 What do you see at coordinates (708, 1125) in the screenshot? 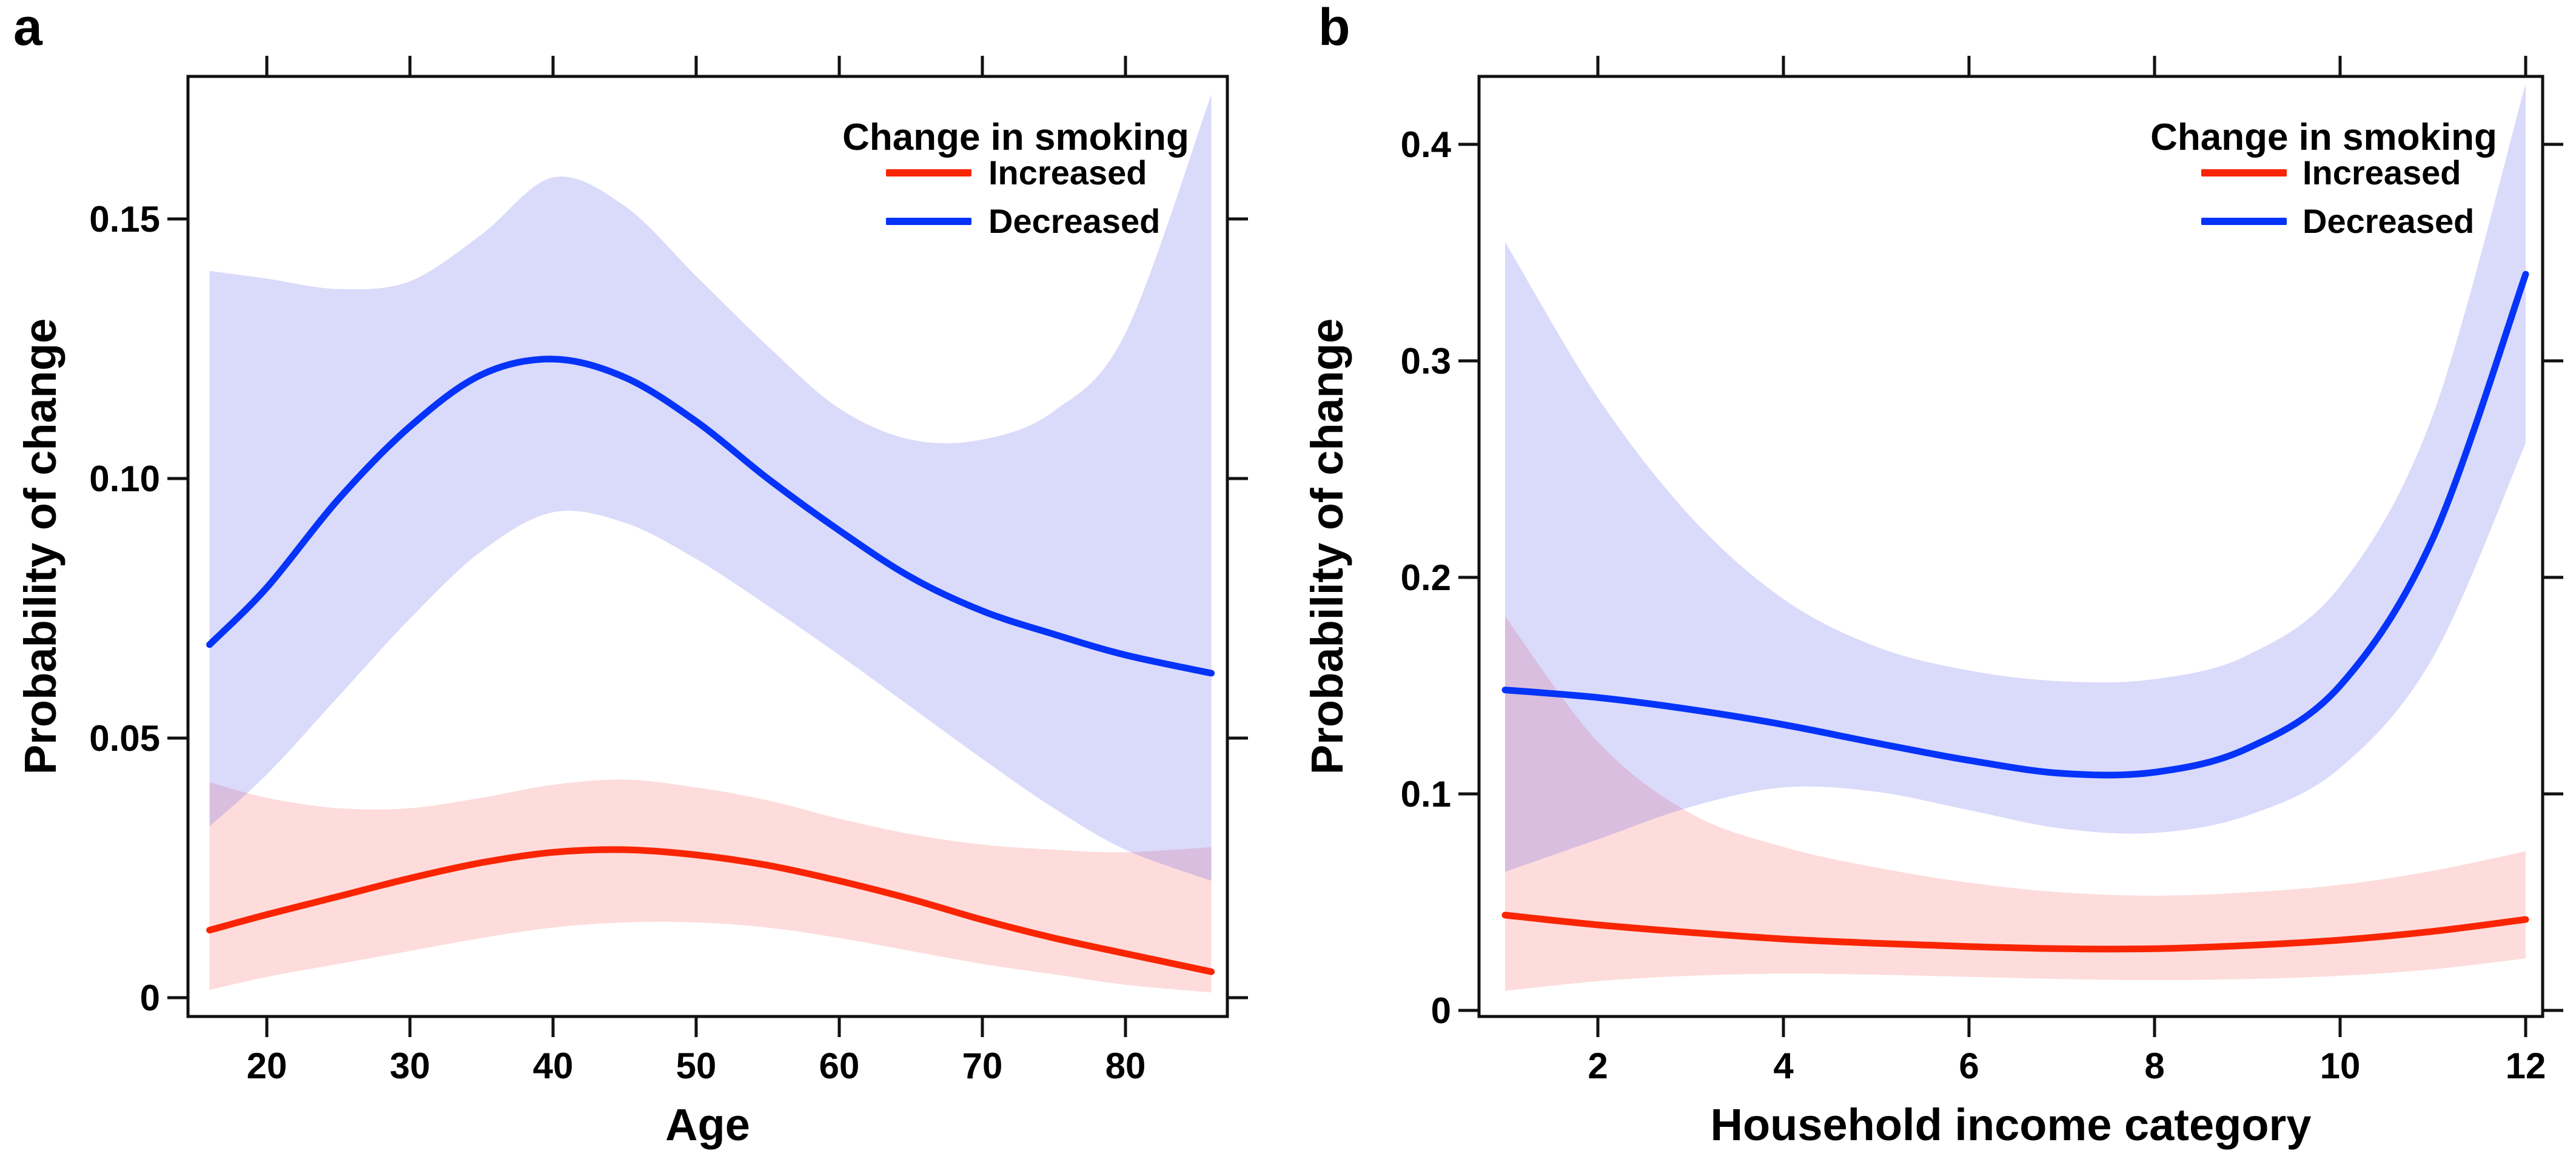
I see `axis-x-label: Age` at bounding box center [708, 1125].